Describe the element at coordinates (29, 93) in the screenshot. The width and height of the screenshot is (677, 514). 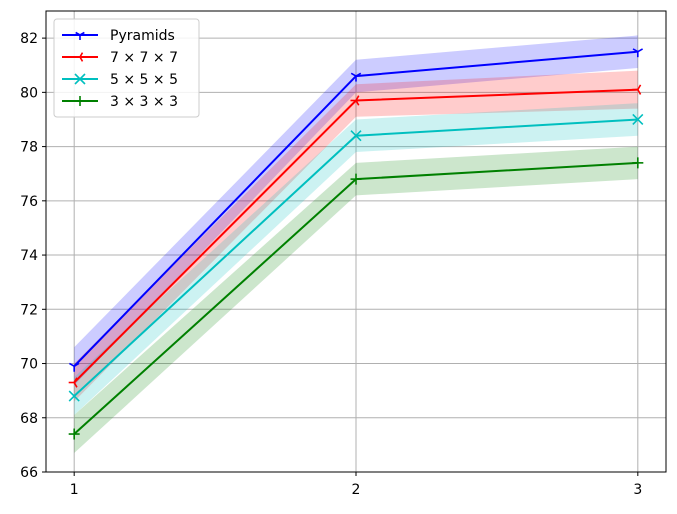
I see `y-tick-label: 80` at that location.